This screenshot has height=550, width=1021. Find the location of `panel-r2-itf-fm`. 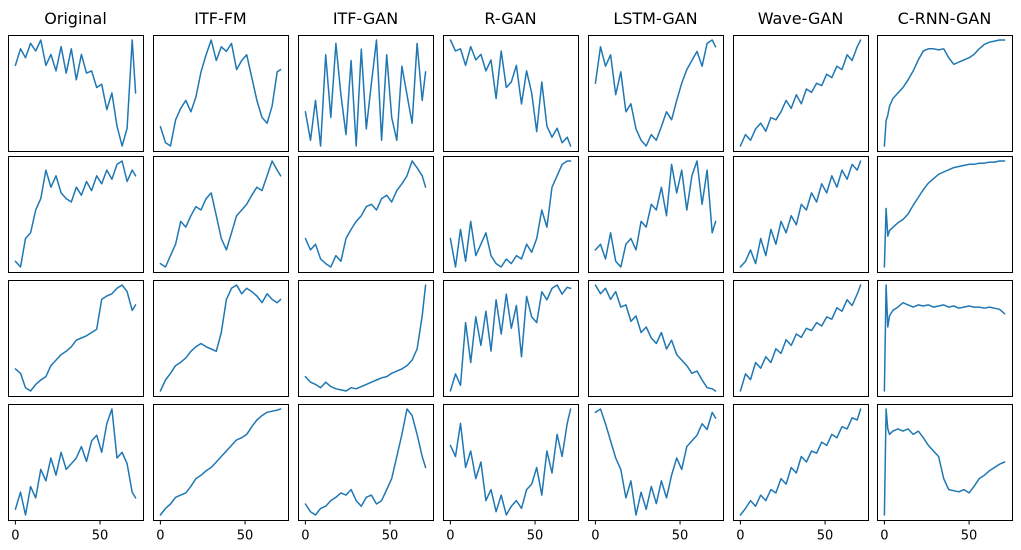

panel-r2-itf-fm is located at coordinates (221, 214).